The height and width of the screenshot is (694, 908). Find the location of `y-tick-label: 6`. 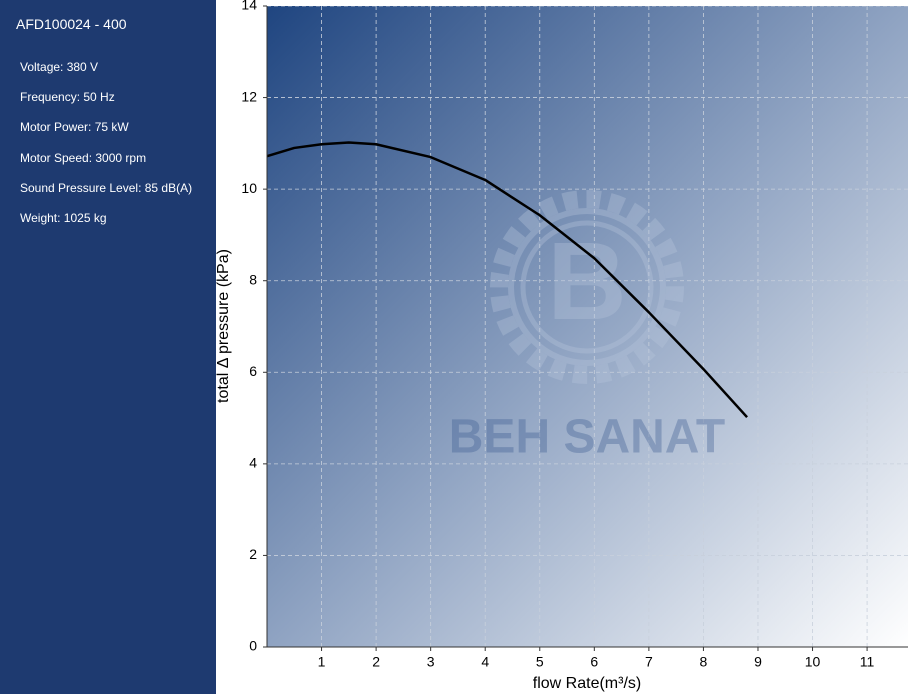

y-tick-label: 6 is located at coordinates (253, 371).